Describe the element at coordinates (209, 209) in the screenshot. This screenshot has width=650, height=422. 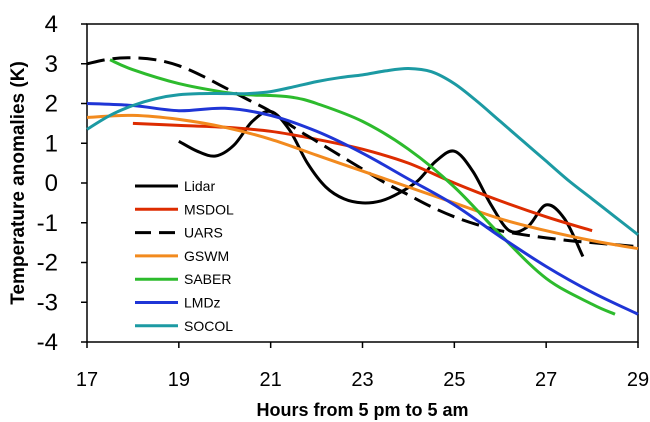
I see `legend-label-msdol: MSDOL` at that location.